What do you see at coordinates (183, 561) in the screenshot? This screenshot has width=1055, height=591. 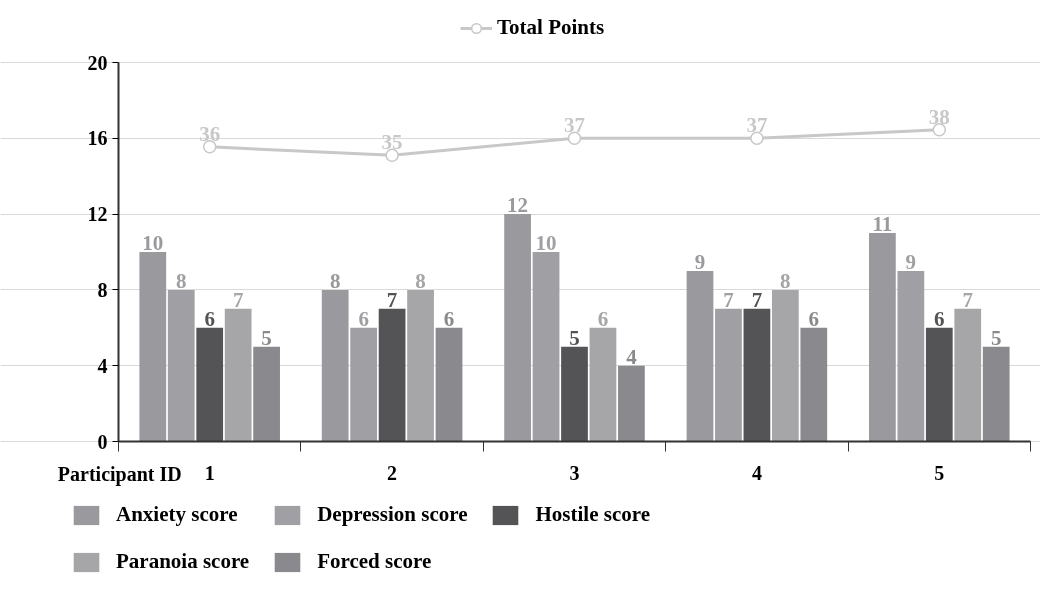 I see `legend-label: Paranoia score` at bounding box center [183, 561].